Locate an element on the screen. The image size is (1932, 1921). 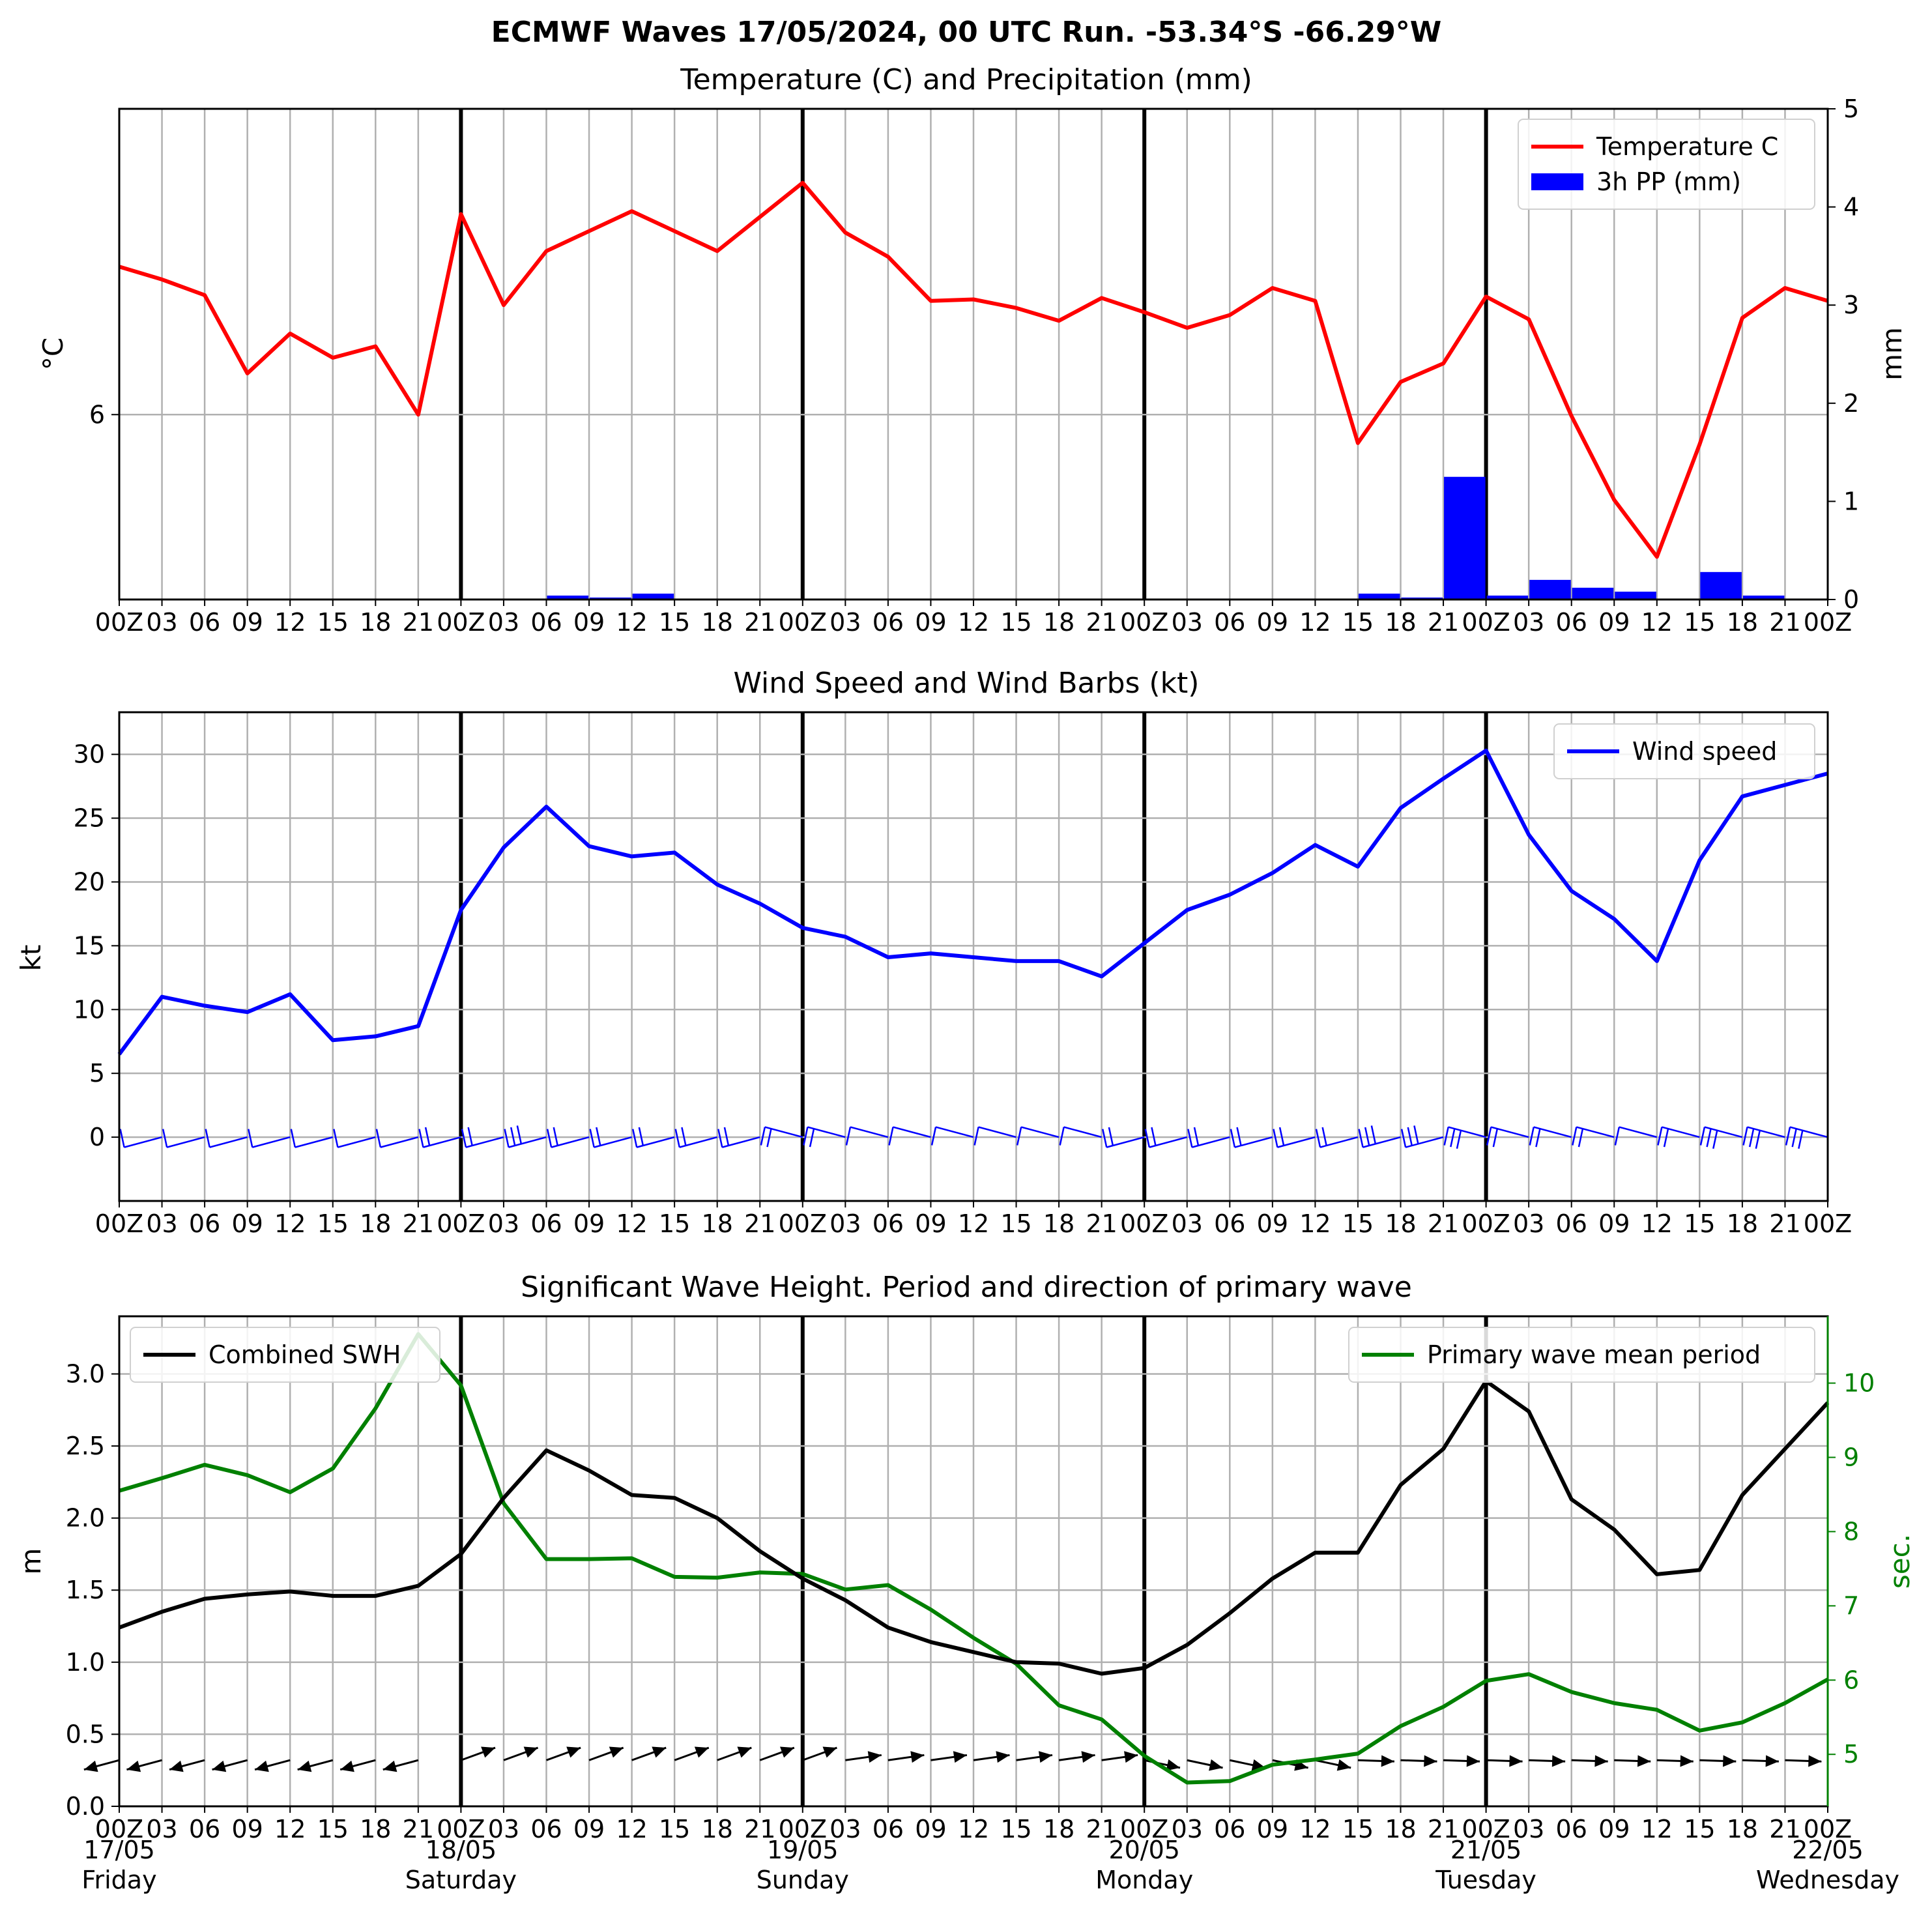
day-date-label: 22/05 is located at coordinates (1828, 1850).